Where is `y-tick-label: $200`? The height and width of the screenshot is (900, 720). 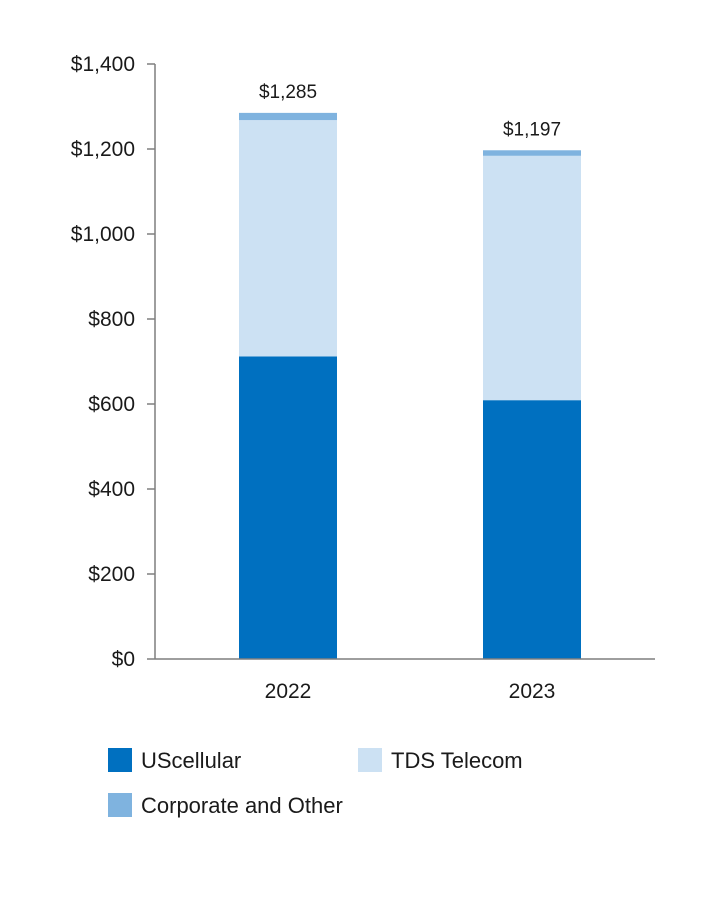 y-tick-label: $200 is located at coordinates (111, 574).